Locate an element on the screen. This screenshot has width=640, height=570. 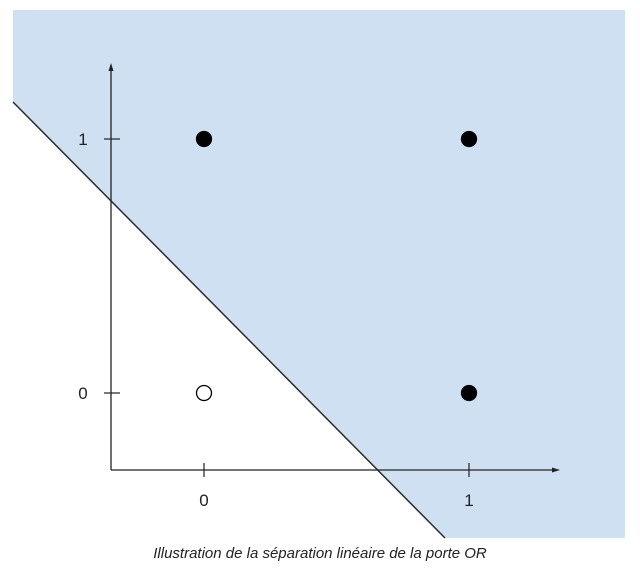
y-tick-label-1: 1 is located at coordinates (82, 139).